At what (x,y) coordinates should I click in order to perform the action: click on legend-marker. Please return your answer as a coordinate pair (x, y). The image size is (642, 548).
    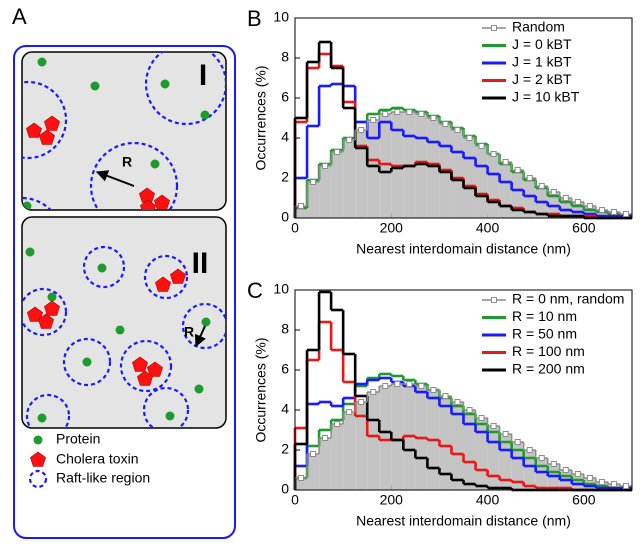
    Looking at the image, I should click on (494, 28).